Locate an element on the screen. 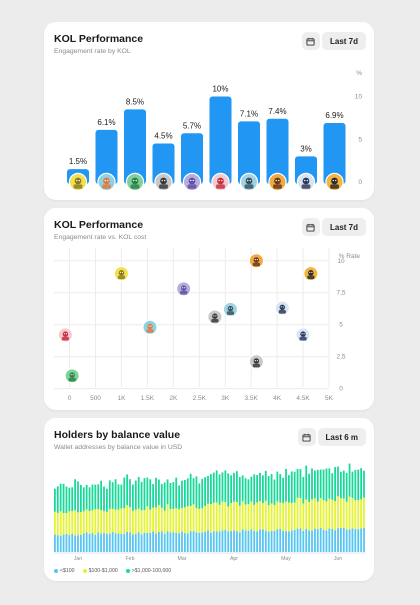 This screenshot has height=605, width=420. bar-value-label: 3% is located at coordinates (306, 148).